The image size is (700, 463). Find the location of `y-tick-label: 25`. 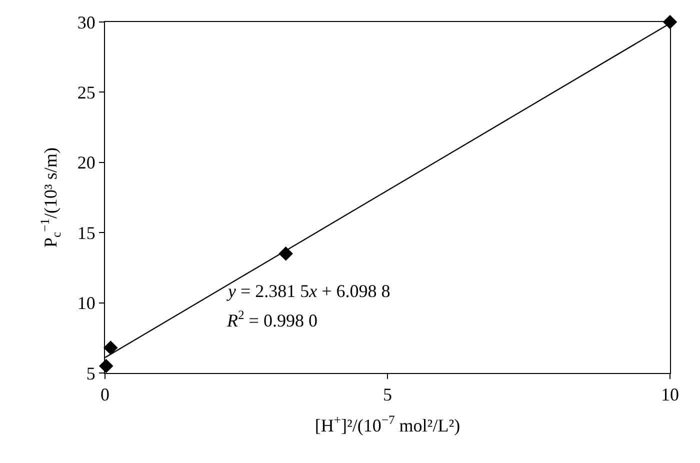

y-tick-label: 25 is located at coordinates (86, 92).